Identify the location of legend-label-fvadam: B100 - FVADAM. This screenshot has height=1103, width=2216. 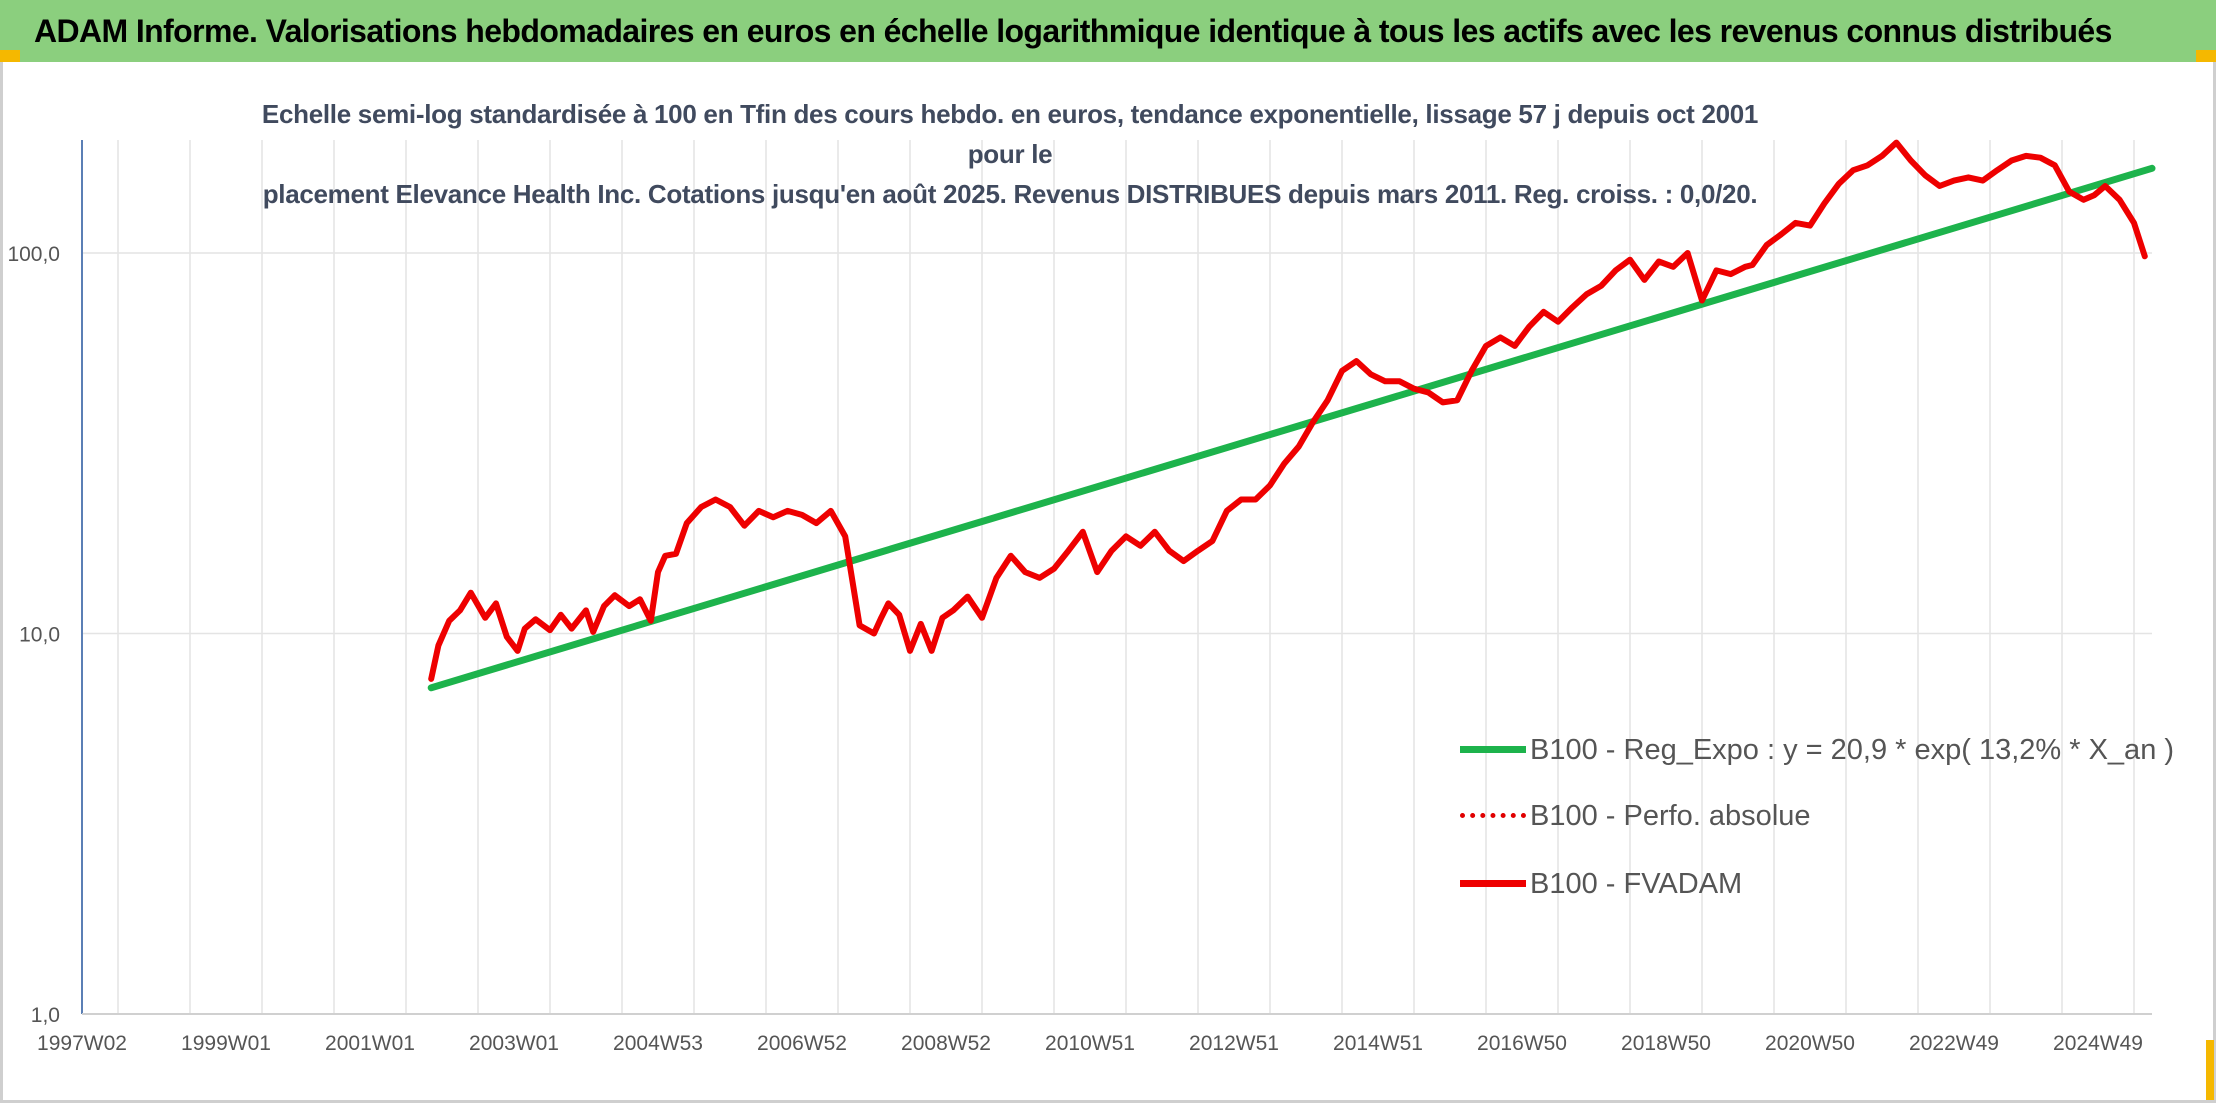
(1636, 884).